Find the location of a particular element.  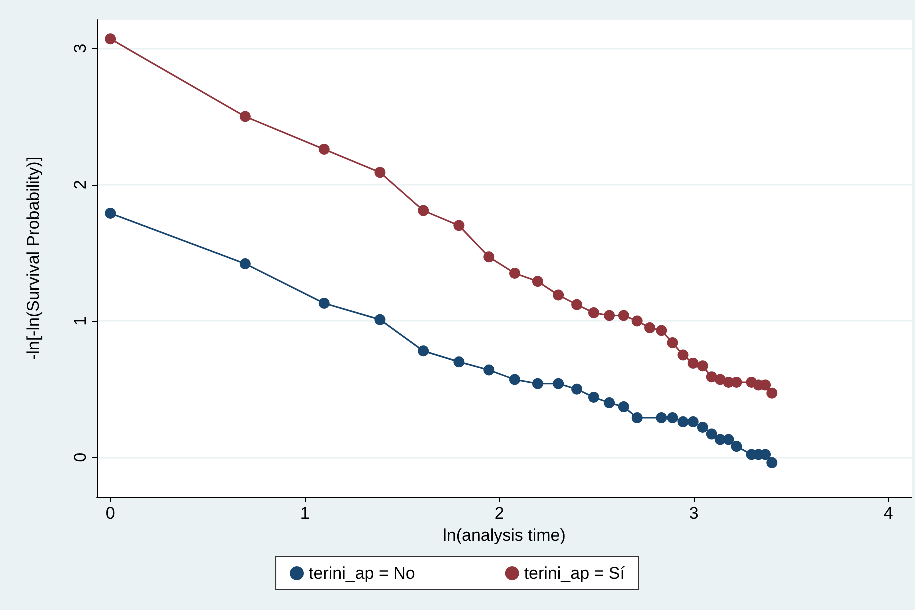

x-tick-label: 2 is located at coordinates (499, 513).